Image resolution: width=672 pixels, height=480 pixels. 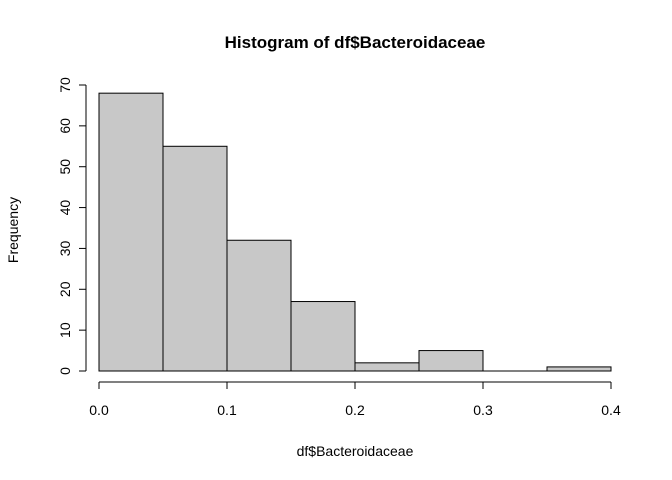 What do you see at coordinates (611, 410) in the screenshot?
I see `x-tick-label: 0.4` at bounding box center [611, 410].